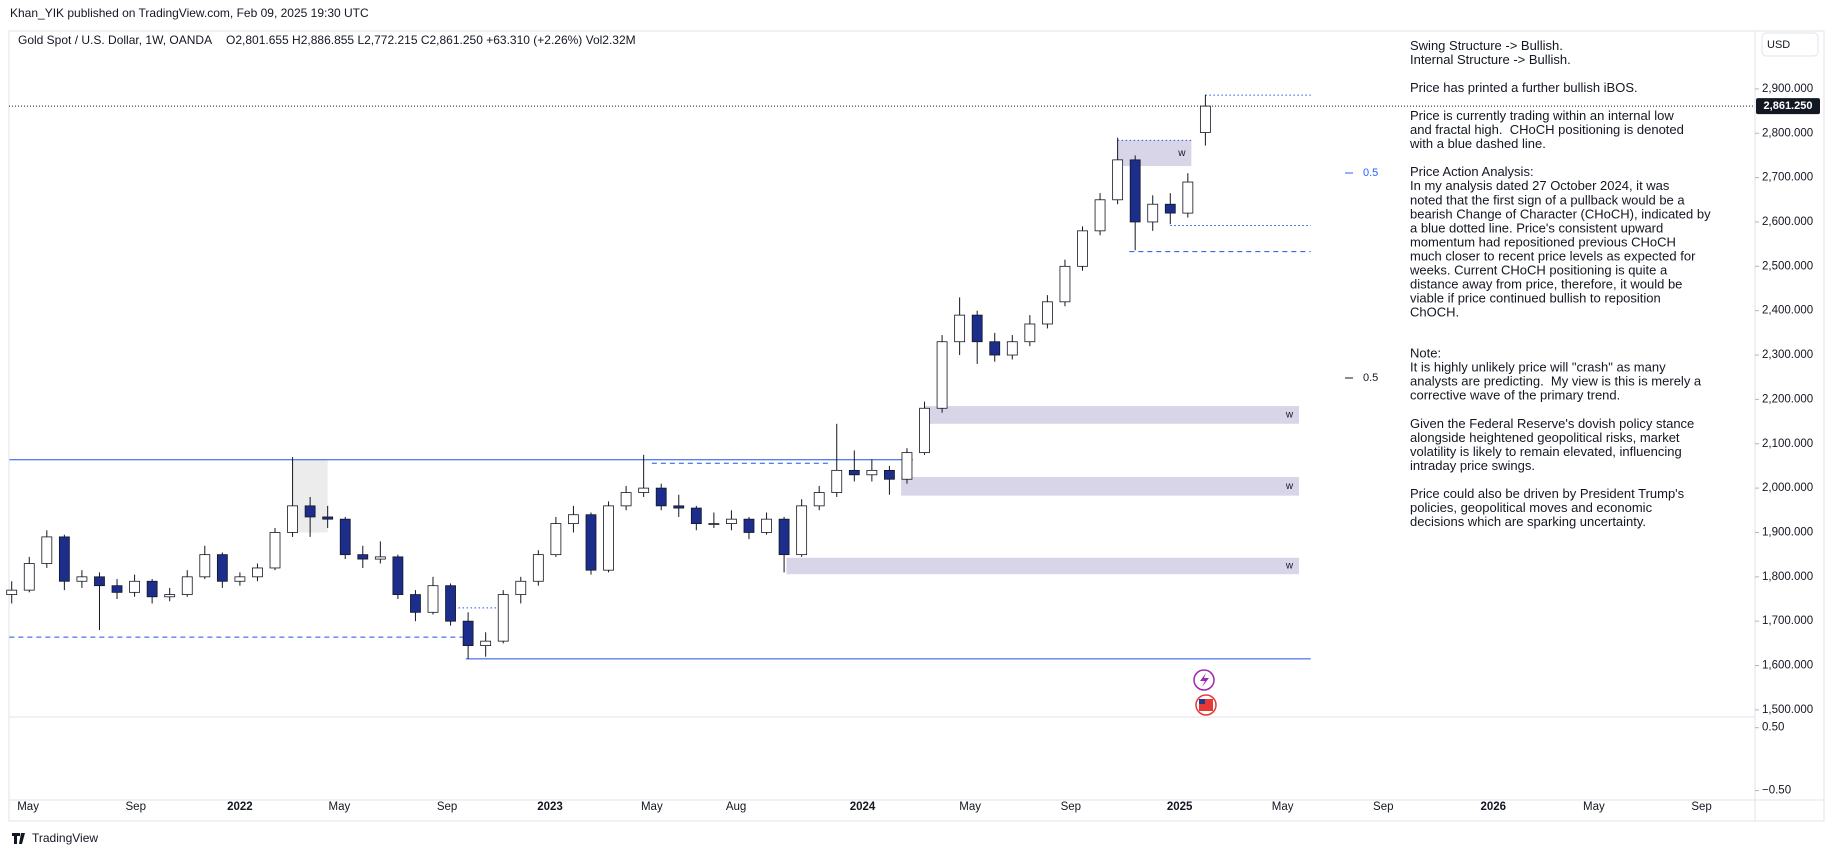 The width and height of the screenshot is (1835, 857). Describe the element at coordinates (1787, 133) in the screenshot. I see `y-tick-label: 2,800.000` at that location.